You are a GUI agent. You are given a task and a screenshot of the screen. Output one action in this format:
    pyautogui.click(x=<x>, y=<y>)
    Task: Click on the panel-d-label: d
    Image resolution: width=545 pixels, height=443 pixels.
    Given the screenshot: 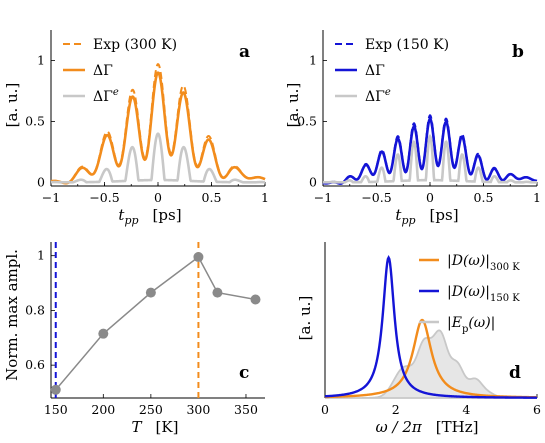 What is the action you would take?
    pyautogui.click(x=515, y=373)
    